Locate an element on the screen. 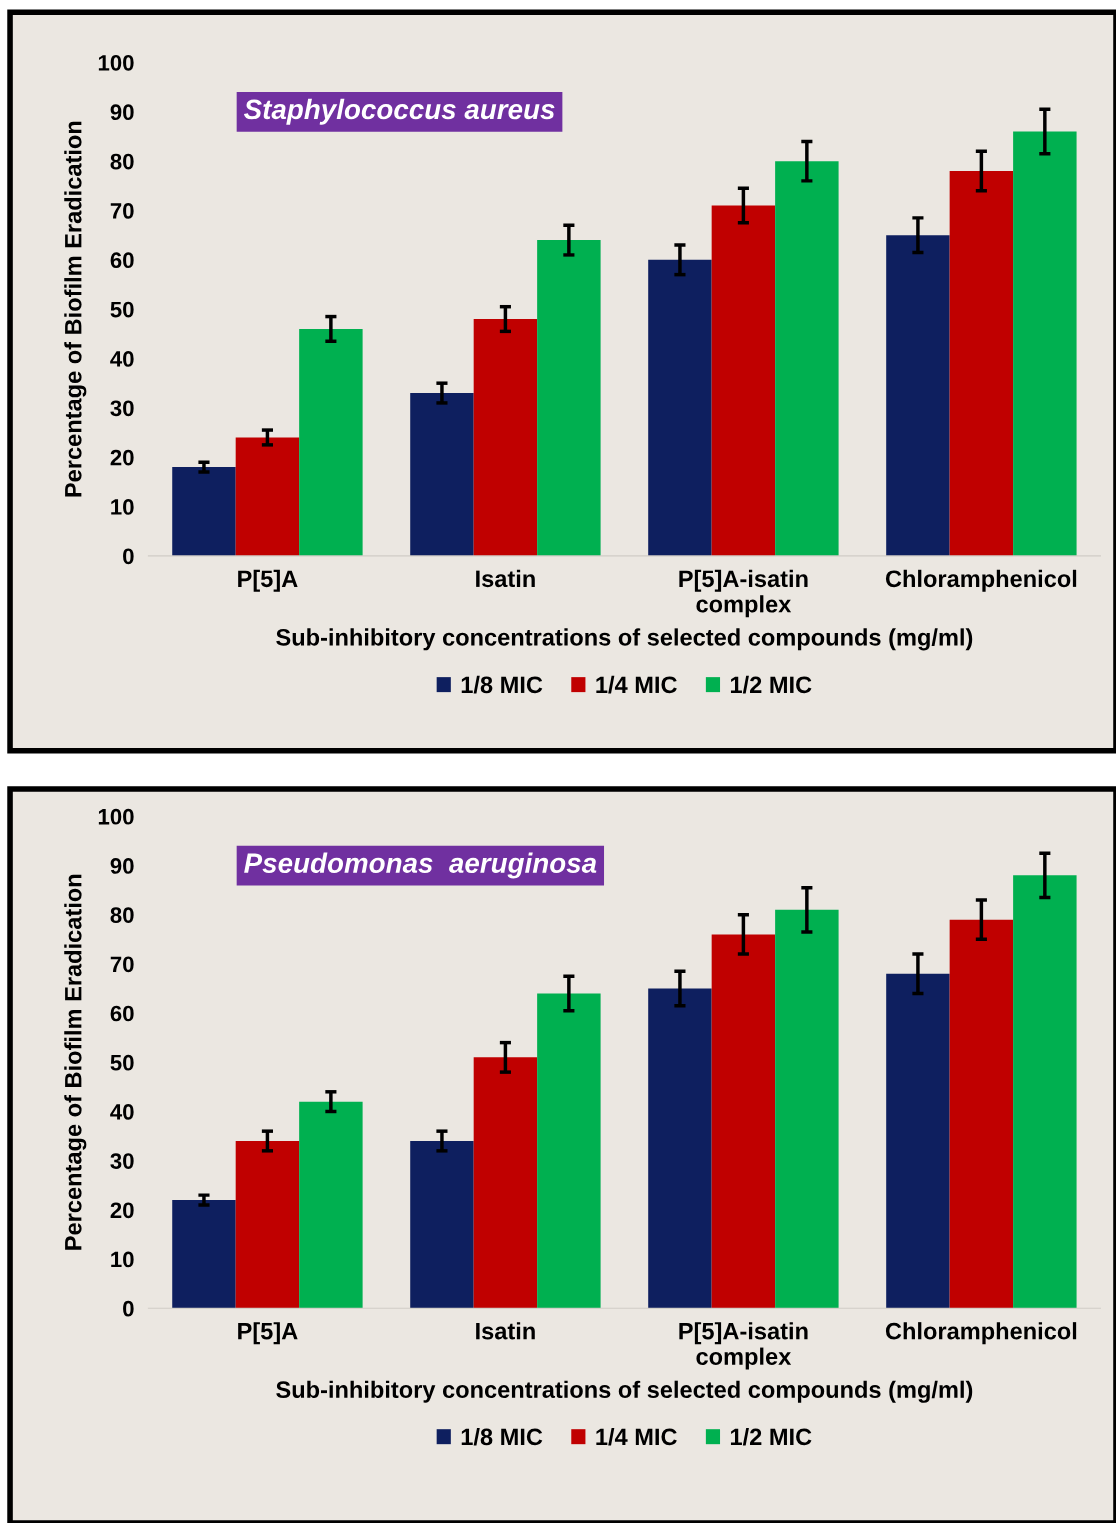  text: Pseudomonas aeruginosa is located at coordinates (420, 865).